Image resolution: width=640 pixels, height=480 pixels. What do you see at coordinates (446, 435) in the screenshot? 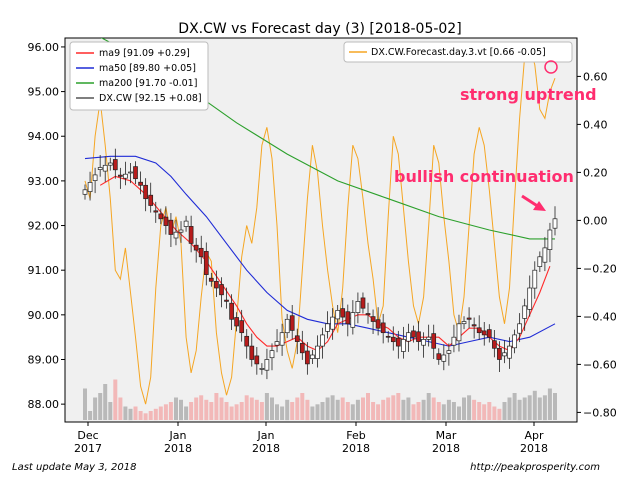
I see `x-tick-label-month: Mar` at bounding box center [446, 435].